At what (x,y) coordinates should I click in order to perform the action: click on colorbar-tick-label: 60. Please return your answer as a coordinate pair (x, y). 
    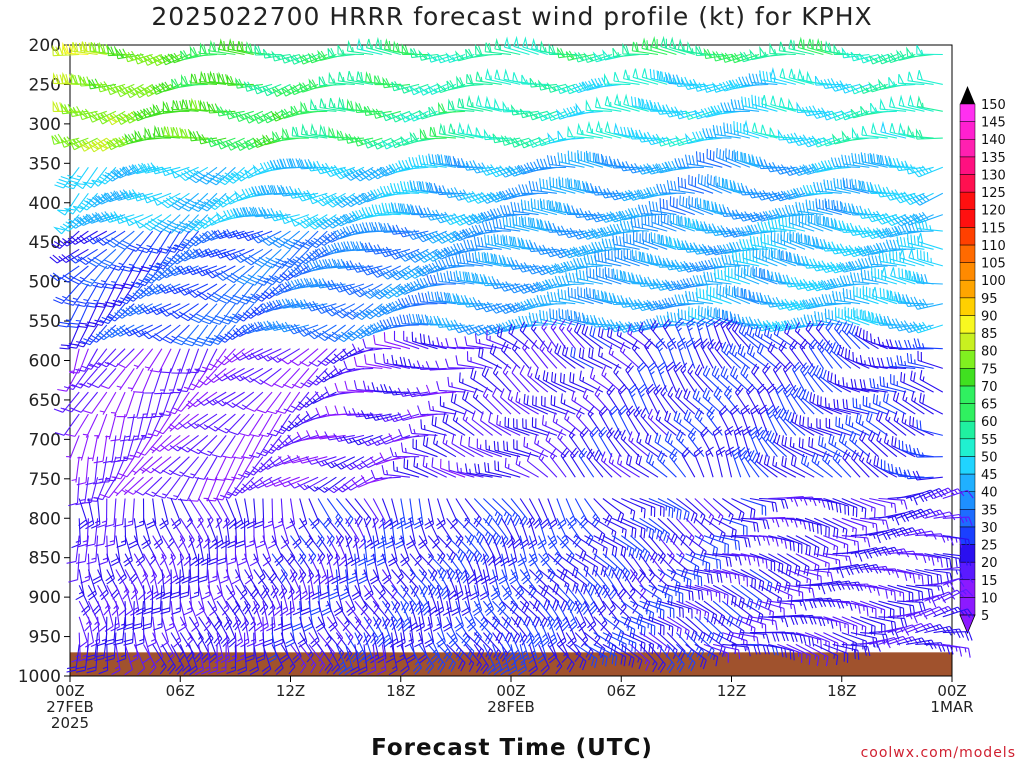
    Looking at the image, I should click on (989, 422).